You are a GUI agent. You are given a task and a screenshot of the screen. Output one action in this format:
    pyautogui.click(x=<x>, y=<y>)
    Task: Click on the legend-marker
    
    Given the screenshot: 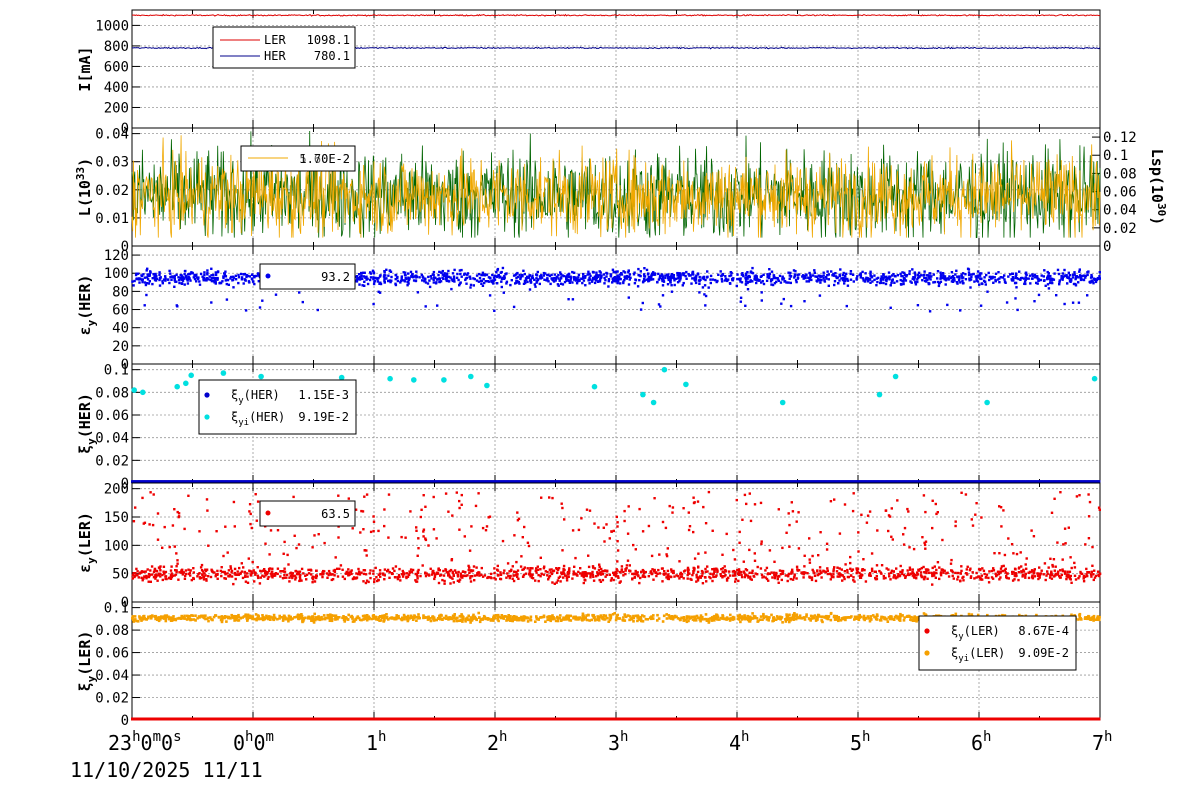 What is the action you would take?
    pyautogui.click(x=268, y=513)
    